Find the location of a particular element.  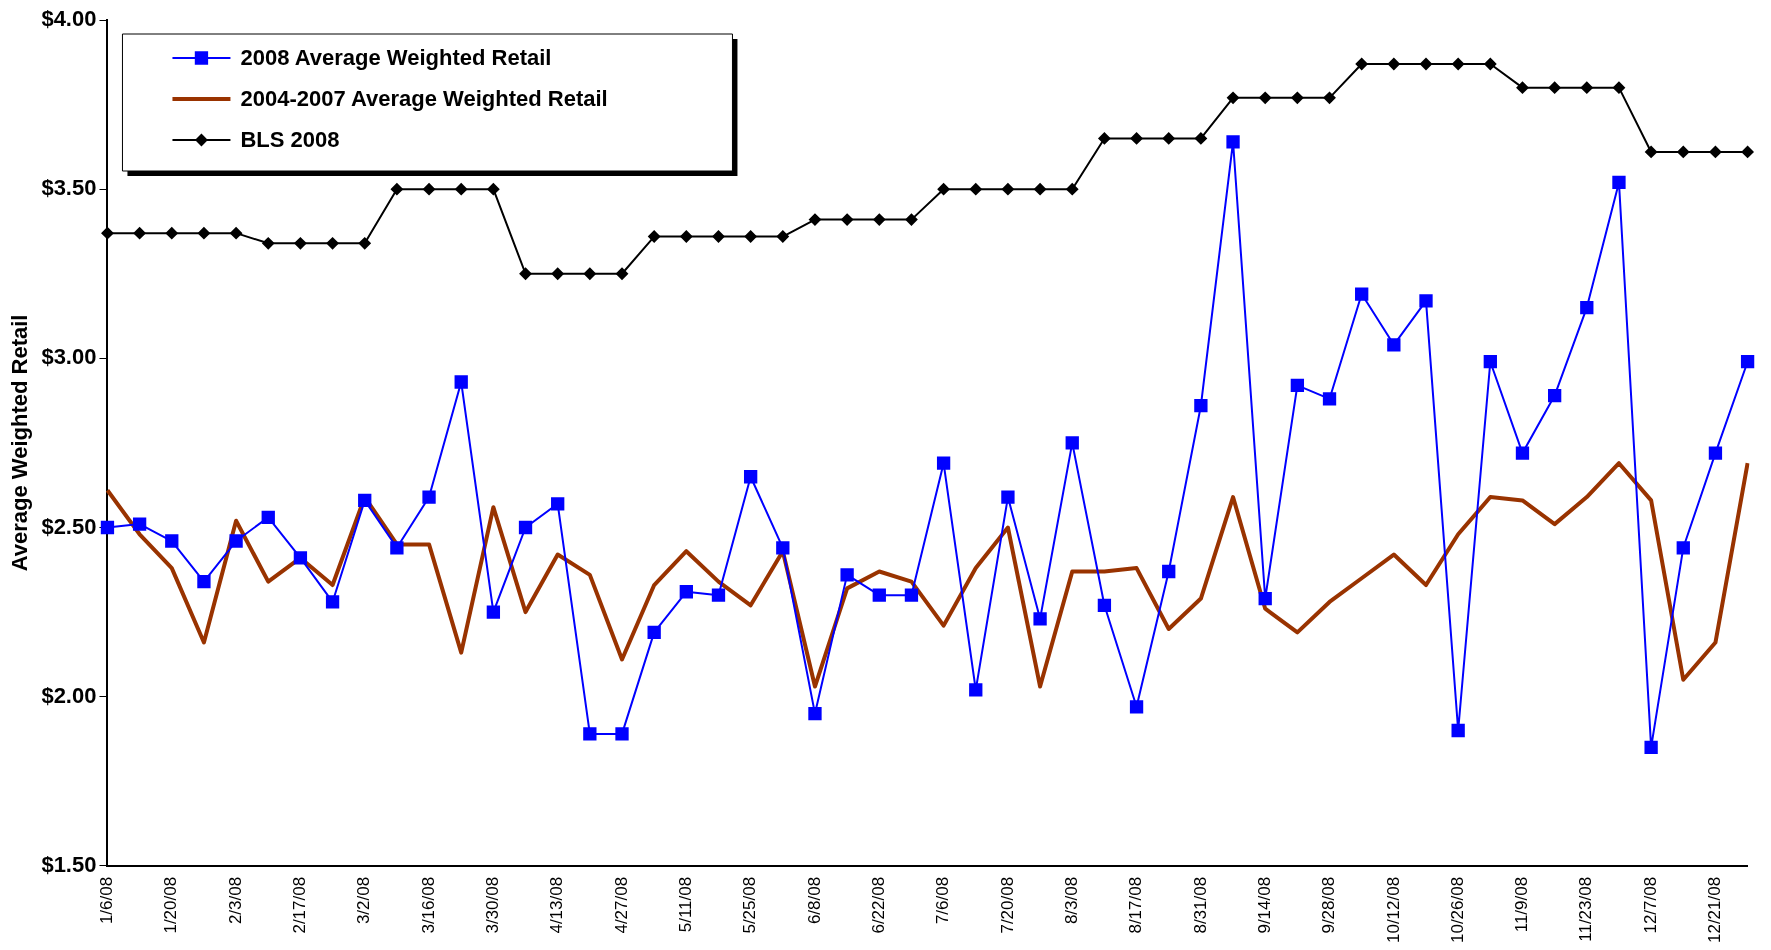

y-tick-label: $2.00 is located at coordinates (69, 695).